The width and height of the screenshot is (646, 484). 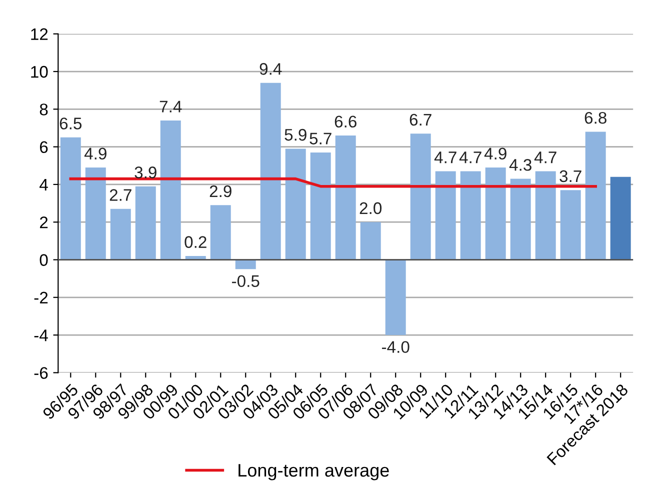 What do you see at coordinates (171, 106) in the screenshot?
I see `data-label: 7.4` at bounding box center [171, 106].